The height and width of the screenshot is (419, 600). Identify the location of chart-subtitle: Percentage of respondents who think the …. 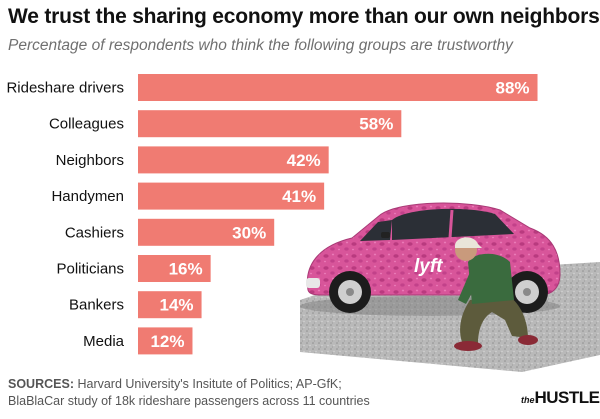
(260, 45).